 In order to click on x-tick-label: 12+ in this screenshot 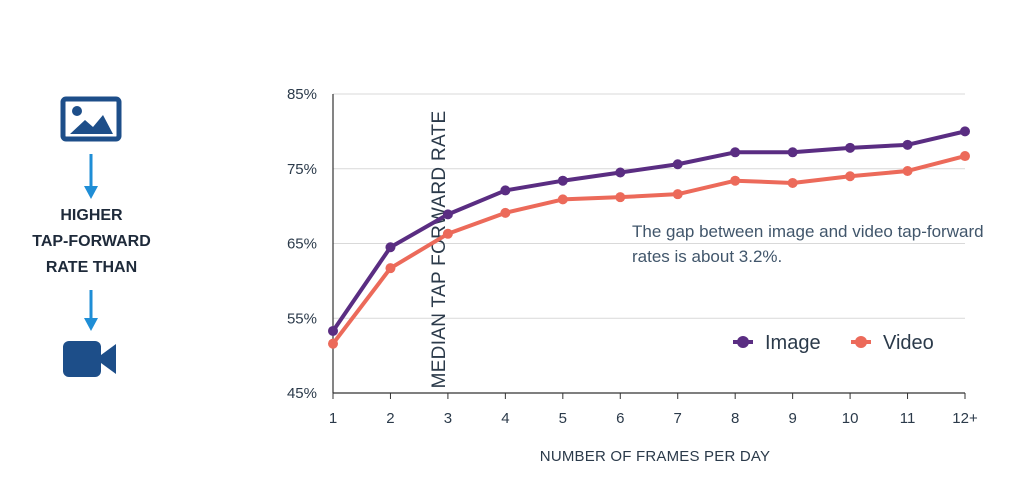, I will do `click(965, 418)`.